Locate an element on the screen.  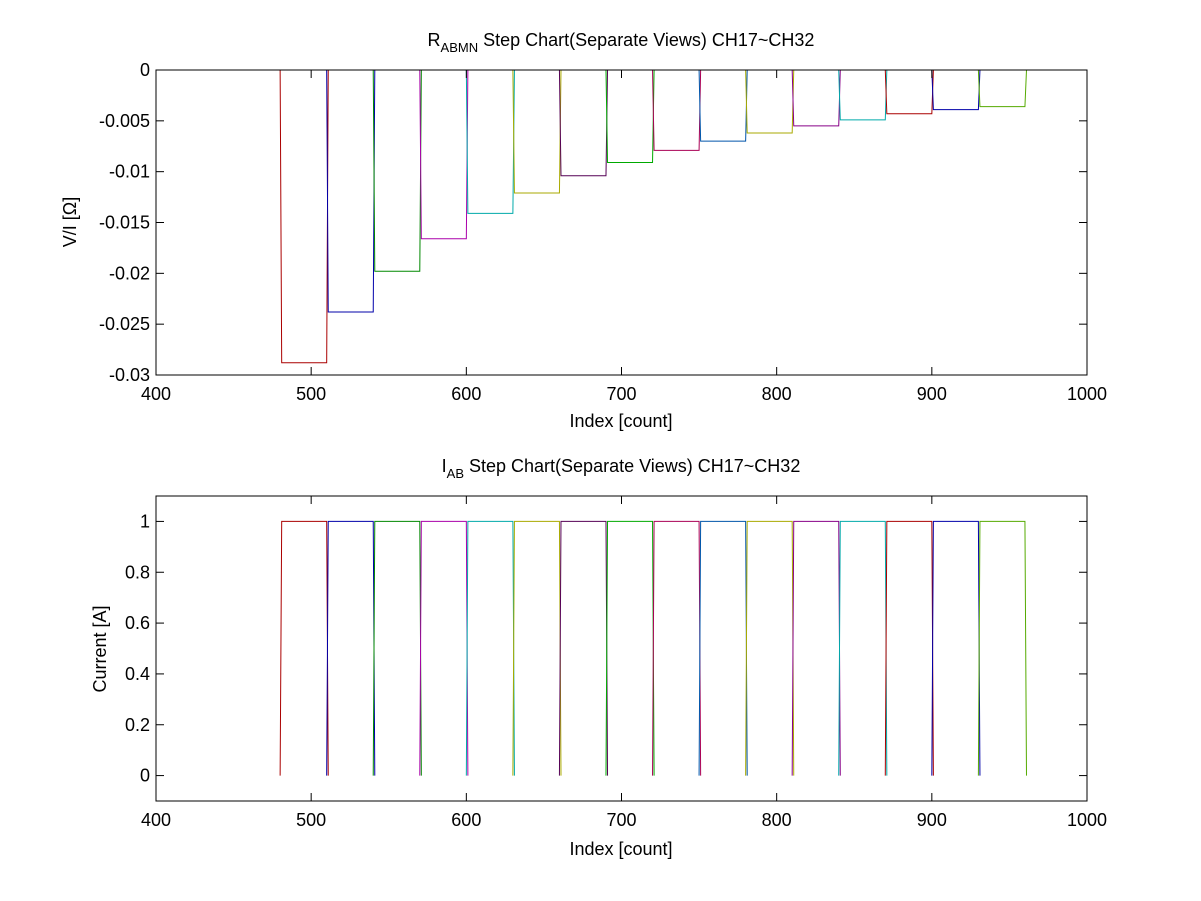
y-tick-label: 0.6 is located at coordinates (137, 623).